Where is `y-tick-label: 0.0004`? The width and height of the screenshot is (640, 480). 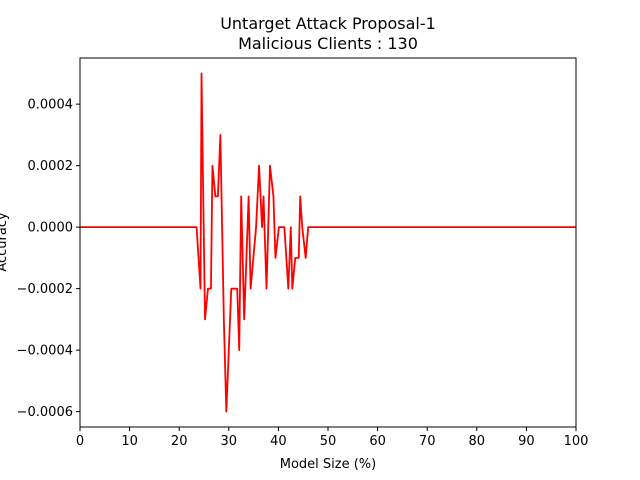 y-tick-label: 0.0004 is located at coordinates (51, 105).